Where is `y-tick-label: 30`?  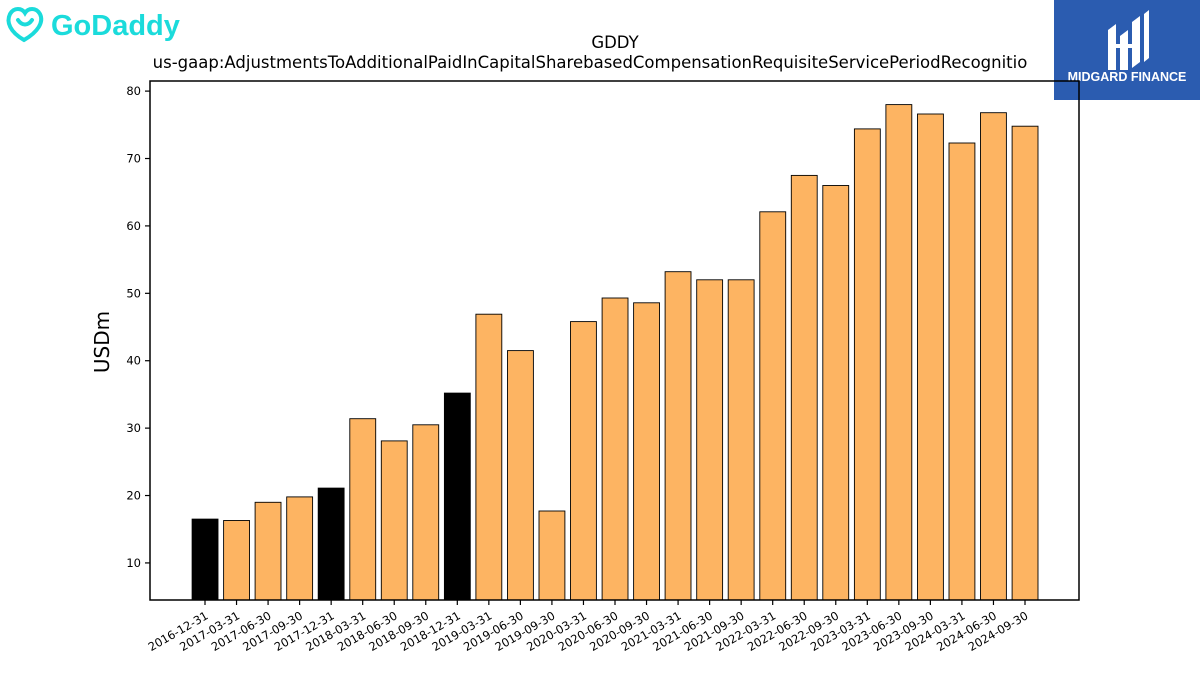 y-tick-label: 30 is located at coordinates (133, 428).